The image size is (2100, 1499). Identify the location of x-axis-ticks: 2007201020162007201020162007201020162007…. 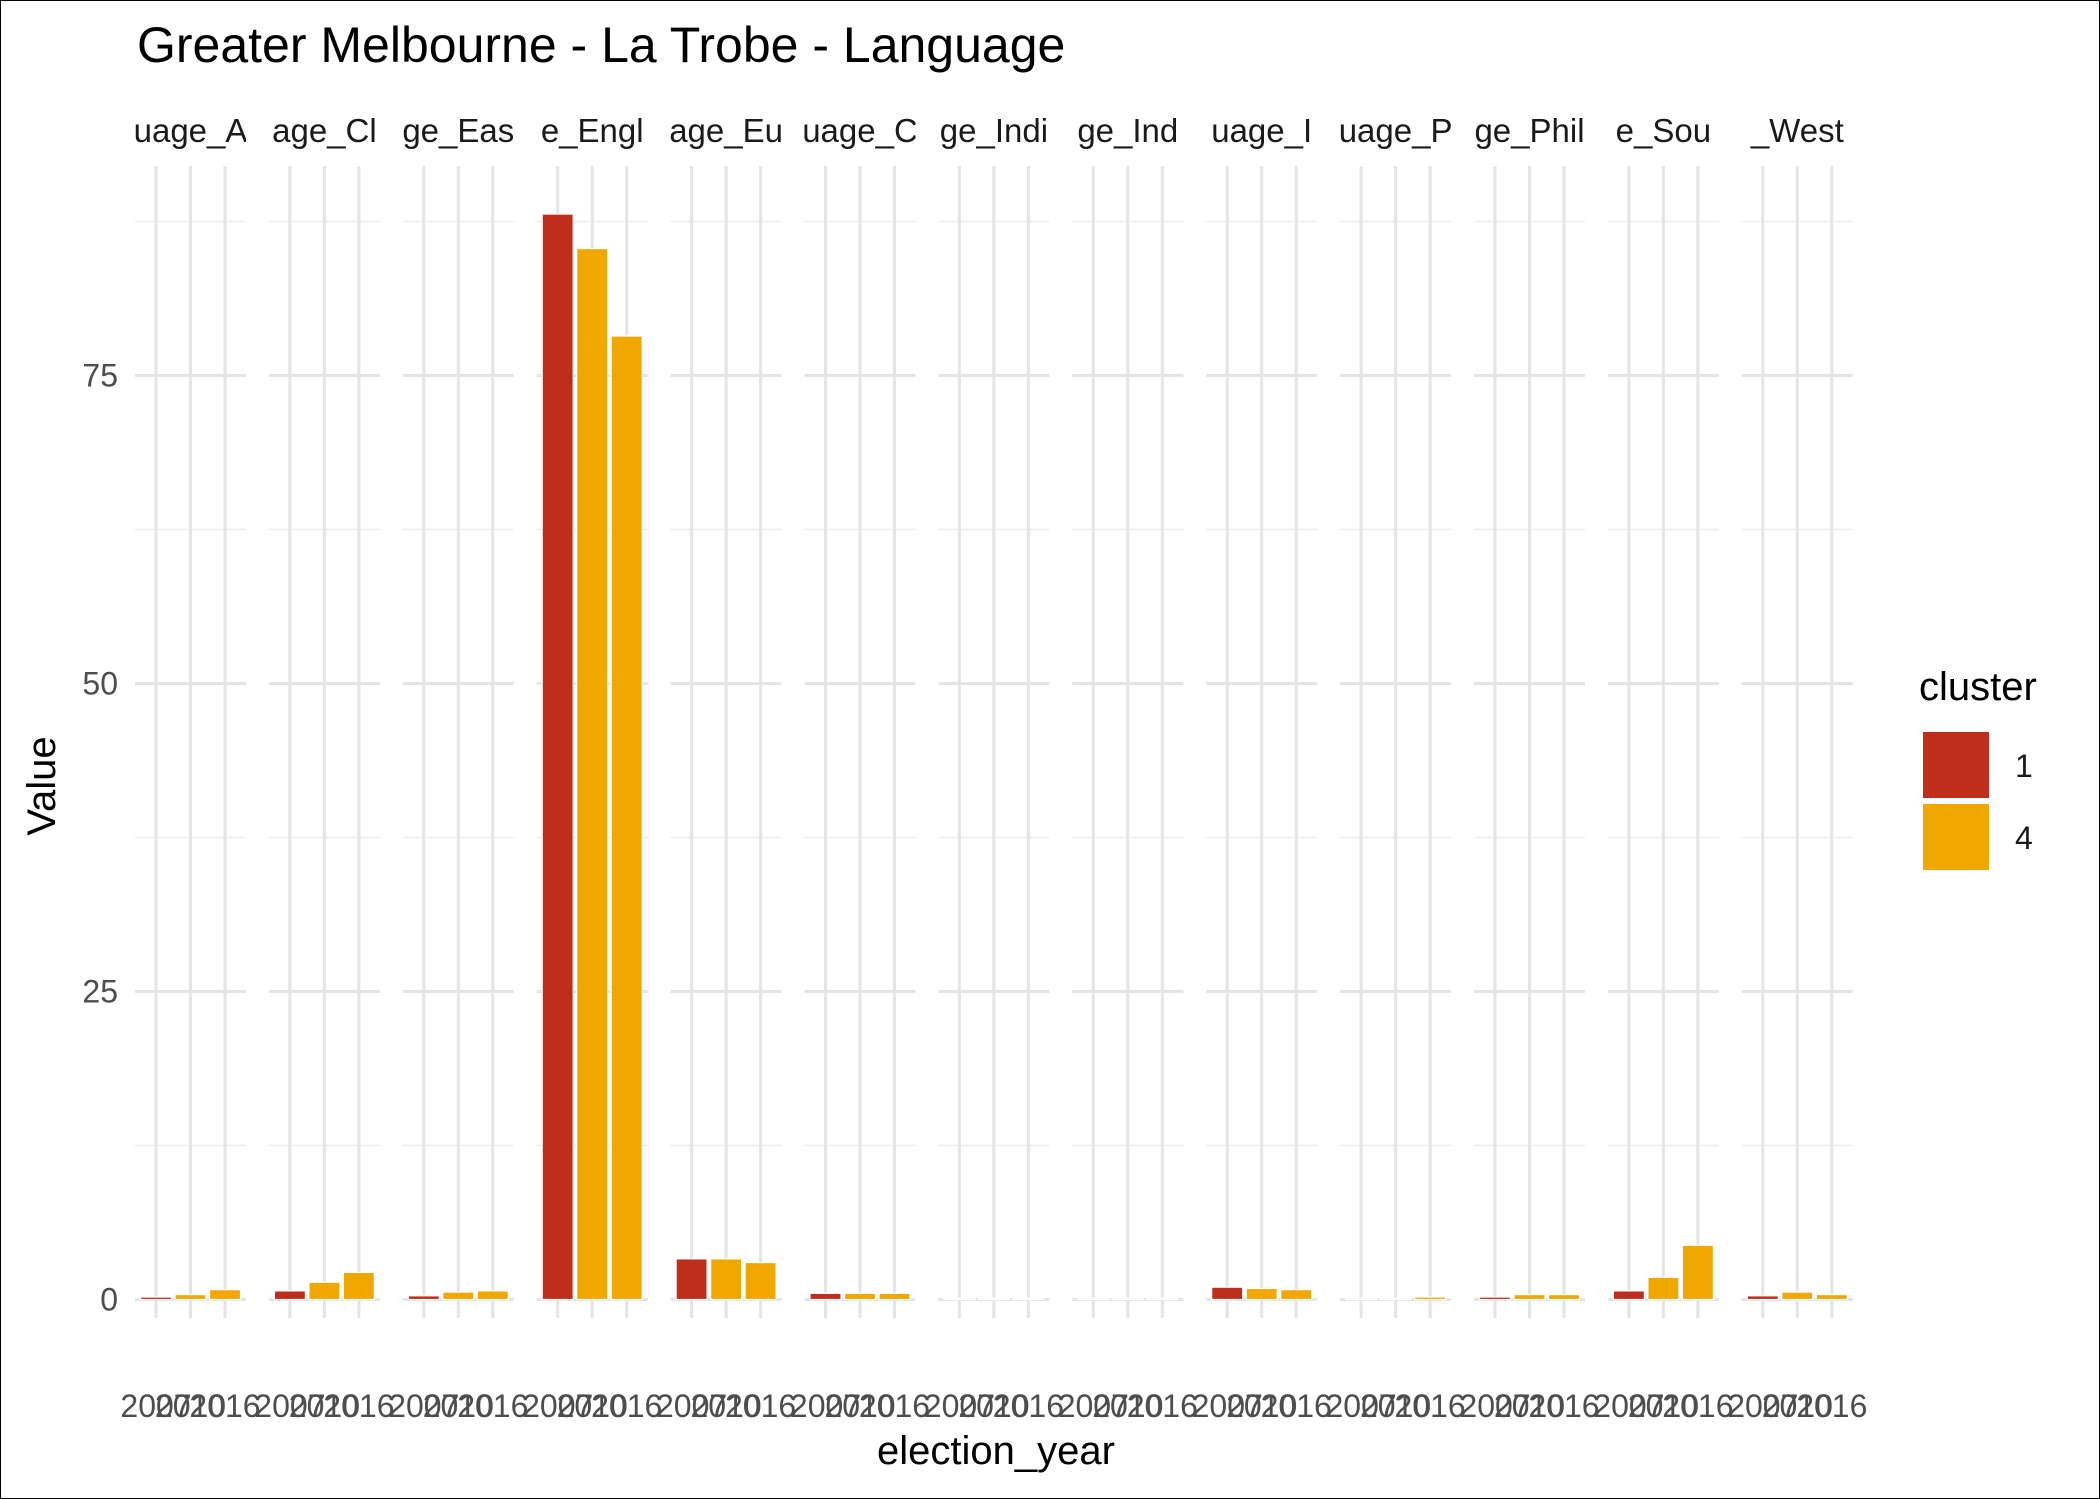
(993, 1406).